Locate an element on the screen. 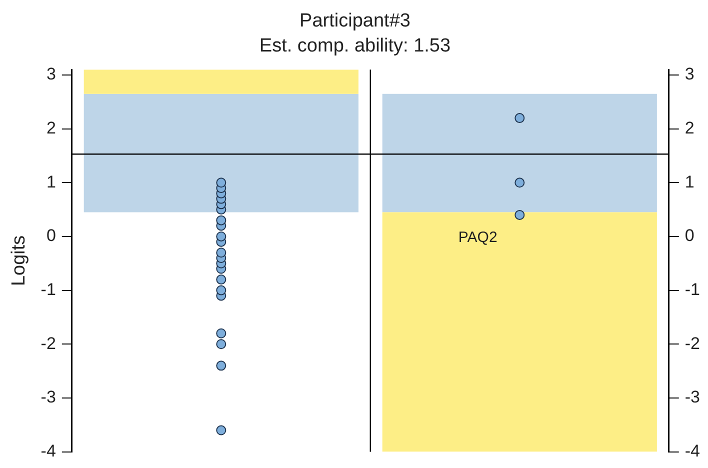 The width and height of the screenshot is (708, 468). y-tick-label: 0 is located at coordinates (51, 236).